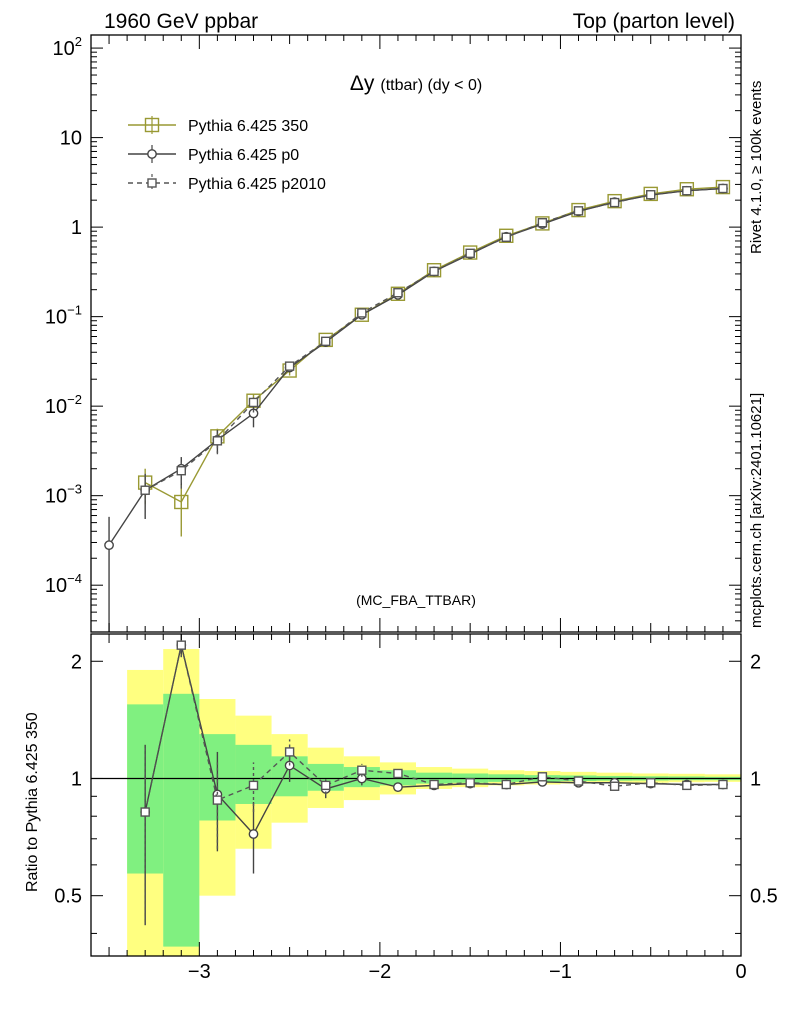 The height and width of the screenshot is (1024, 786). I want to click on analysis-watermark: (MC_FBA_TTBAR), so click(416, 600).